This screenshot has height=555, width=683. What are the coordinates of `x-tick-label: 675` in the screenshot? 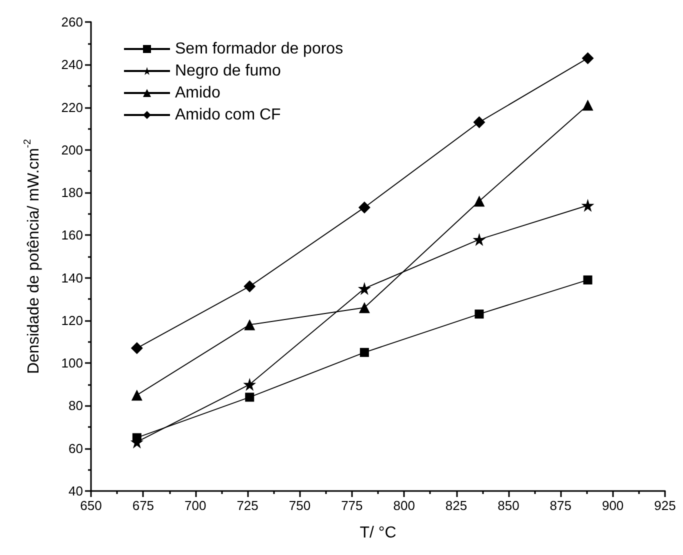 It's located at (143, 505).